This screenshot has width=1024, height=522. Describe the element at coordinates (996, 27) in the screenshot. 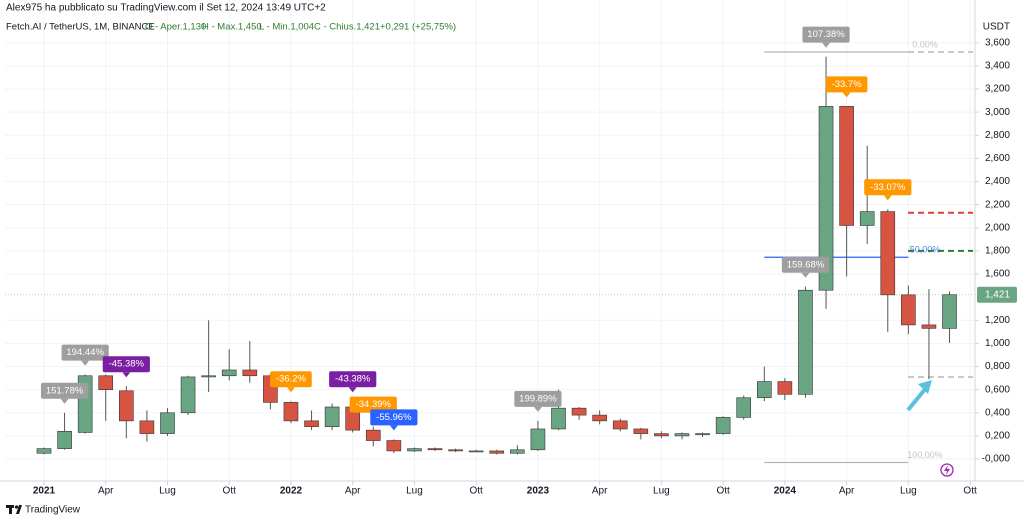

I see `axis-unit: USDT` at that location.